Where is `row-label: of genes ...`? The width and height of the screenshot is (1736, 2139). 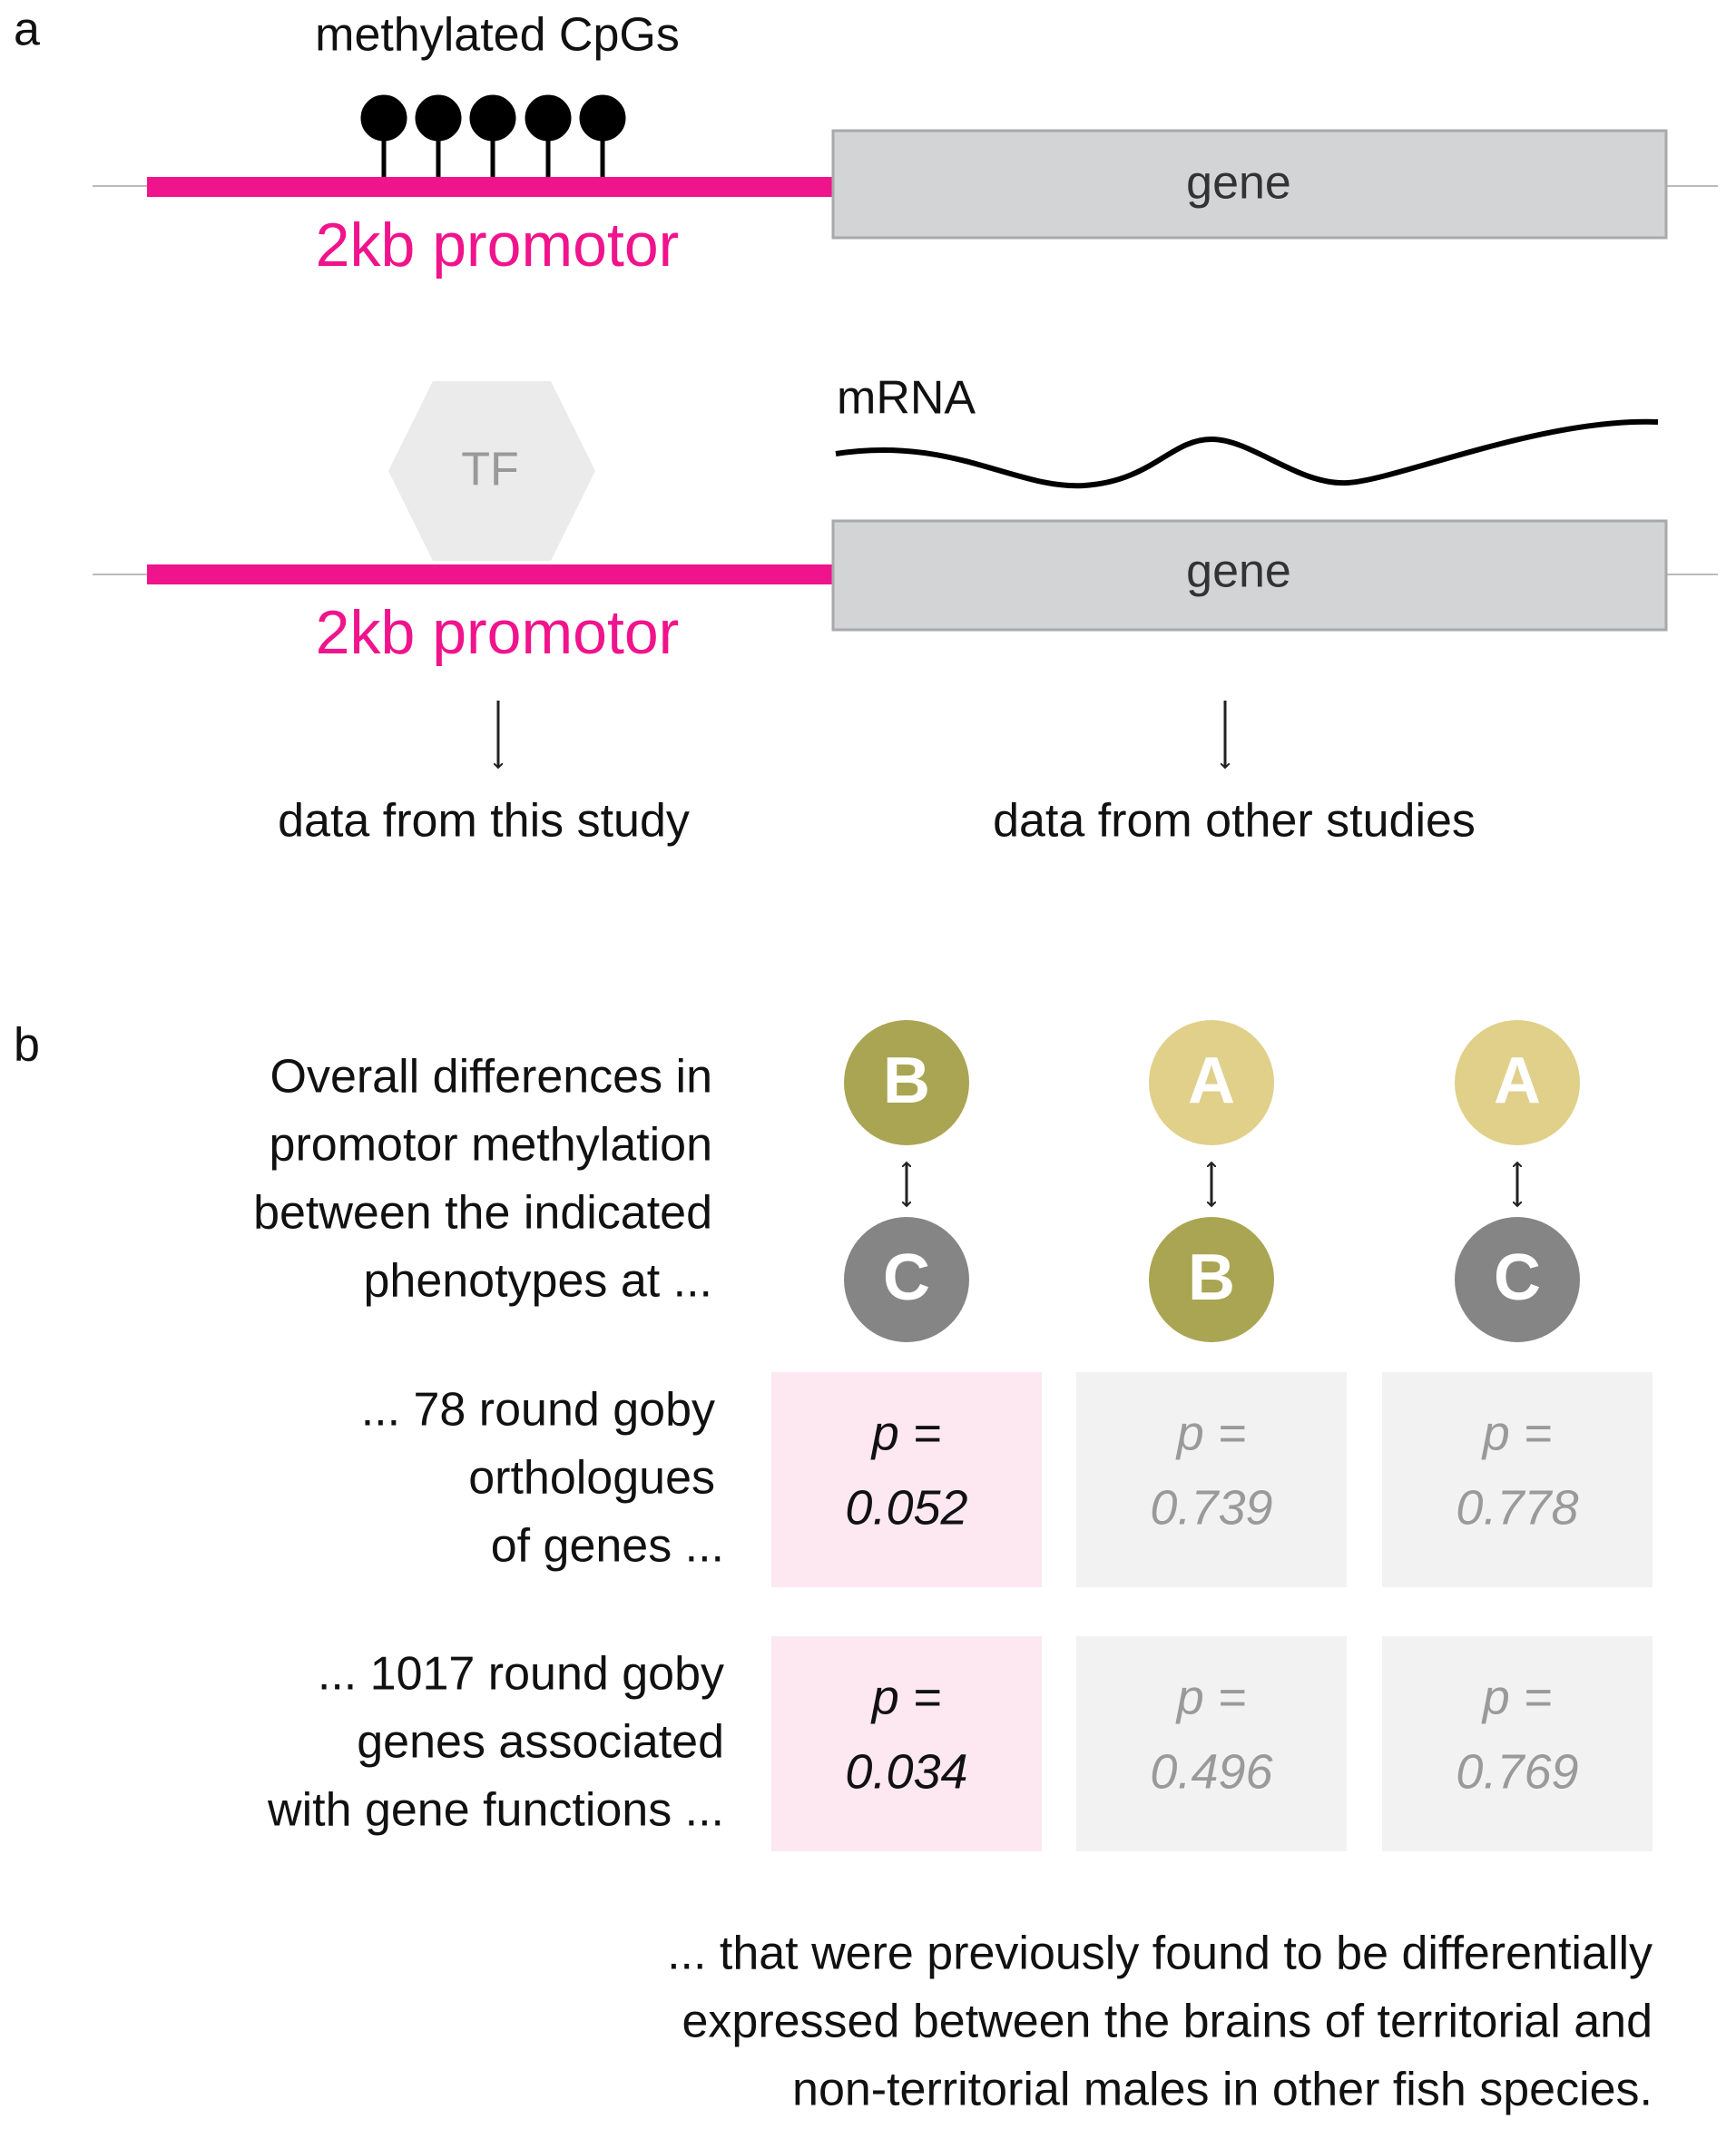 row-label: of genes ... is located at coordinates (607, 1546).